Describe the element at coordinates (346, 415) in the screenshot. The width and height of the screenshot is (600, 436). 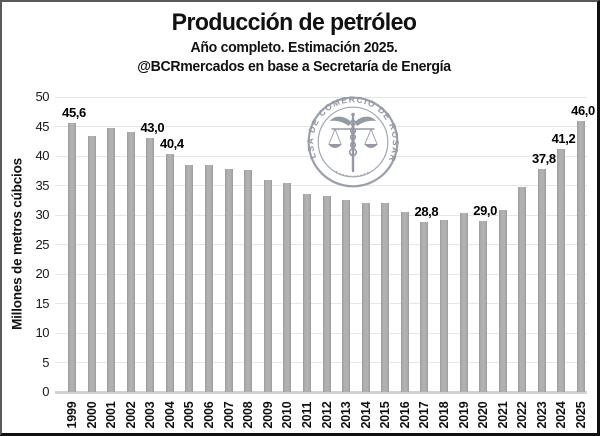
I see `x-tick-label: 2013` at that location.